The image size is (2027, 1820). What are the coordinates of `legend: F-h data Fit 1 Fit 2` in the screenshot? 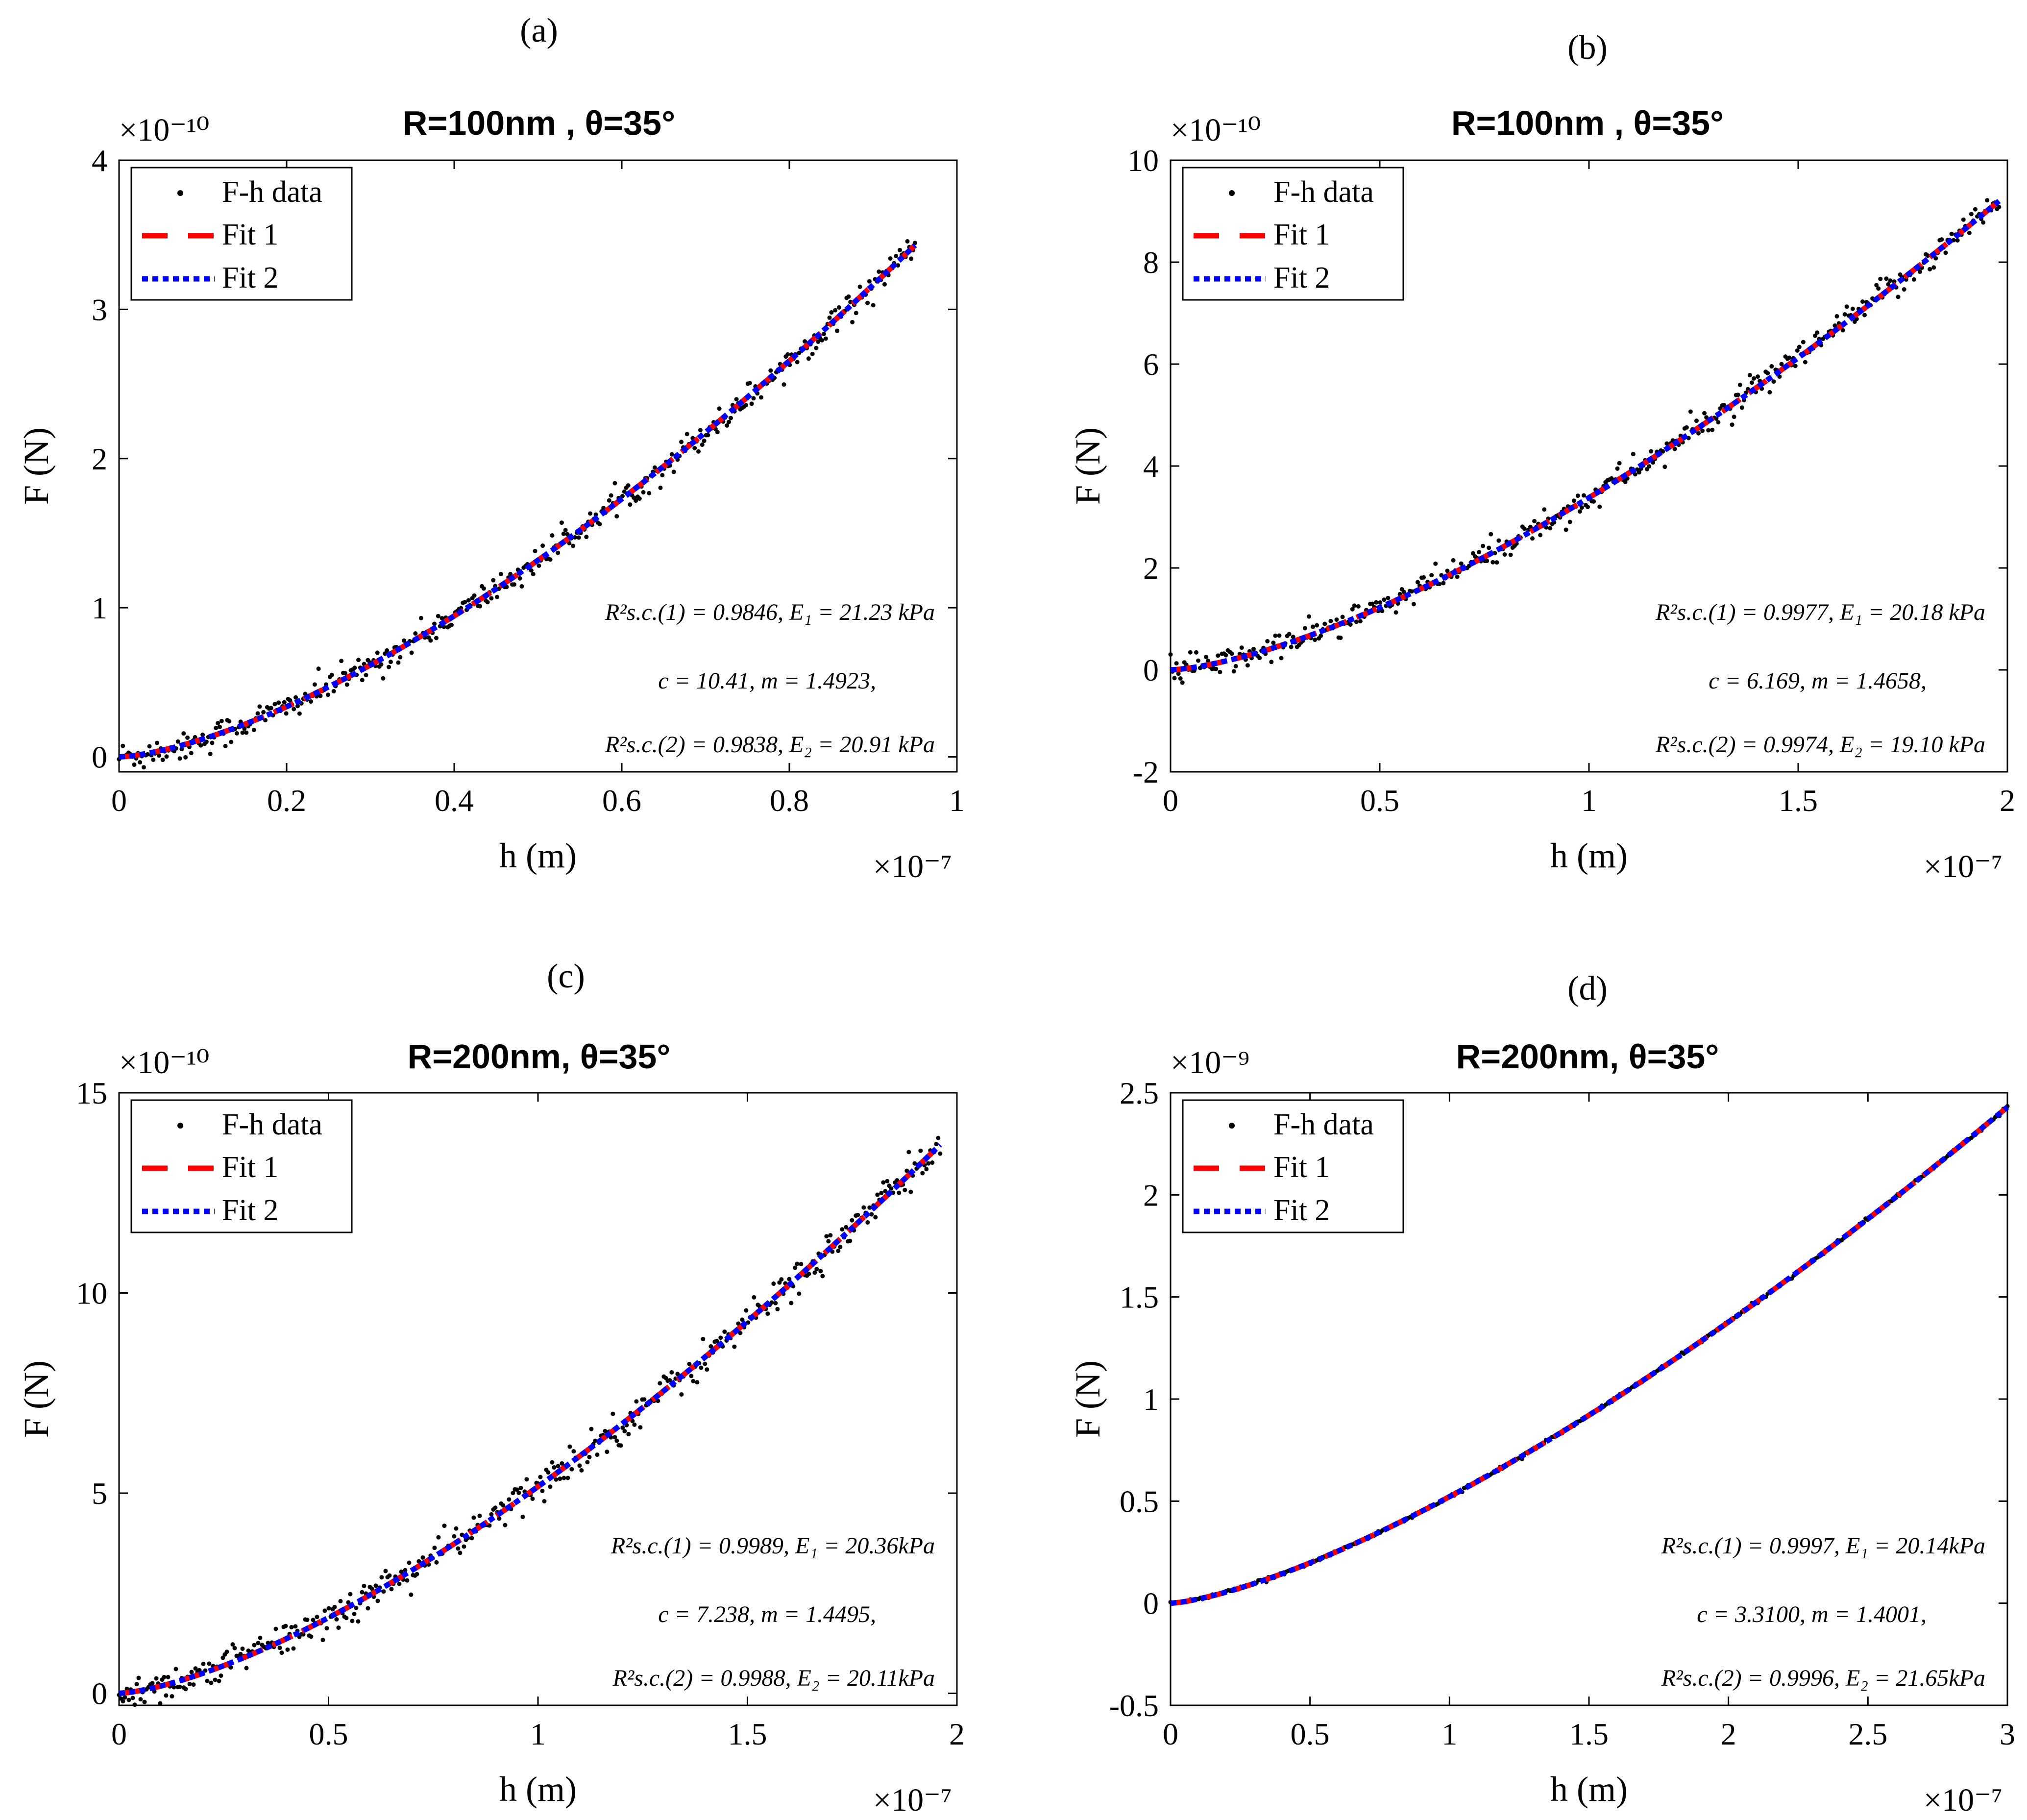 It's located at (241, 1166).